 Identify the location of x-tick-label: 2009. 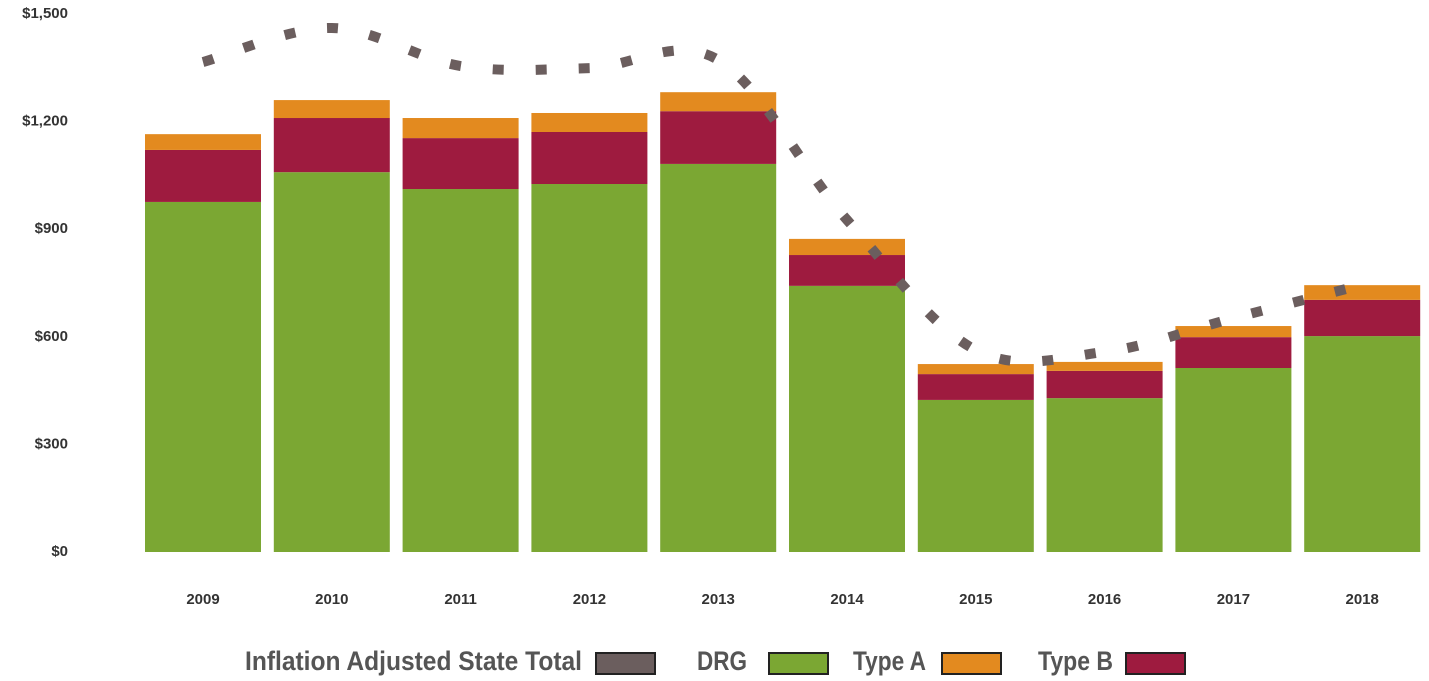
(202, 599).